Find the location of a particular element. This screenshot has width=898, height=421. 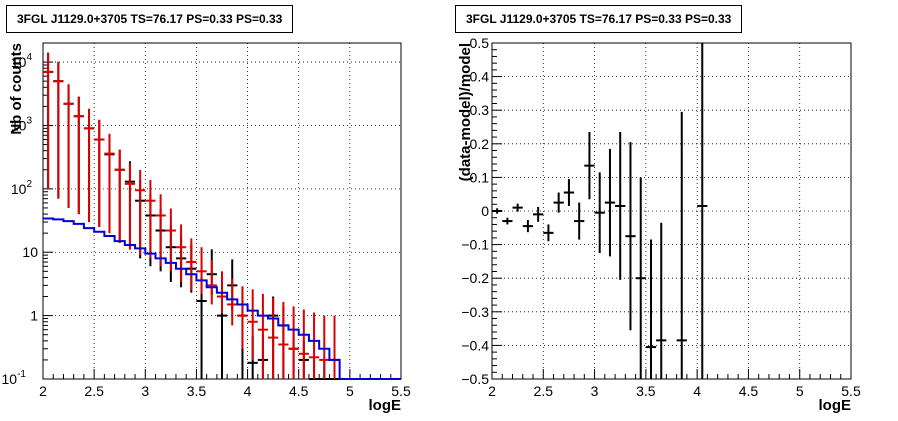

y-tick-exponent: 4 is located at coordinates (29, 57).